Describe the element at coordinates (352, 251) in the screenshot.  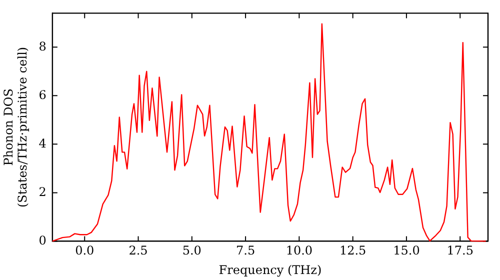
I see `x-tick-label: 12.5` at that location.